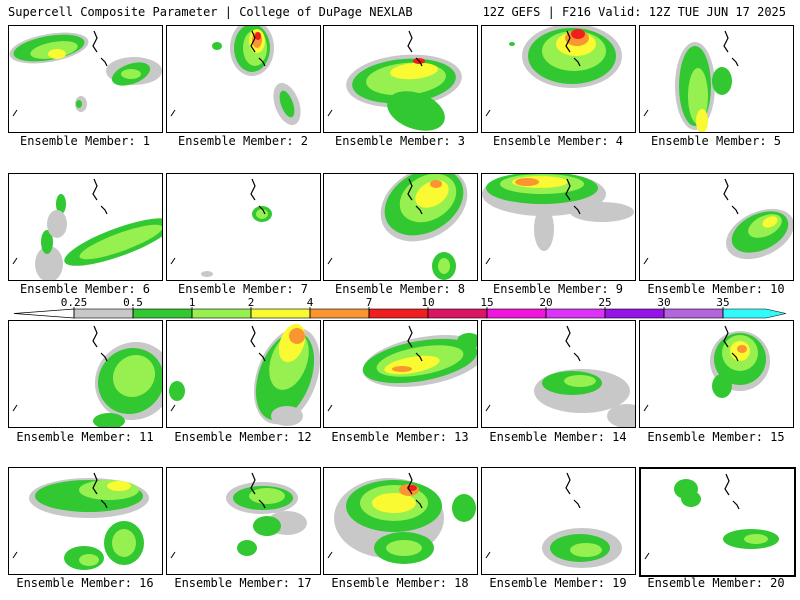  I want to click on ensemble-member-label: Ensemble Member: 1, so click(85, 141).